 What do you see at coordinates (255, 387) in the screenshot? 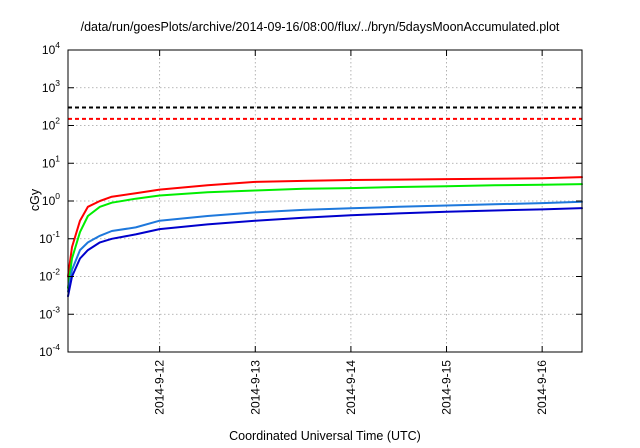
I see `x-tick-label: 2014-9-13` at bounding box center [255, 387].